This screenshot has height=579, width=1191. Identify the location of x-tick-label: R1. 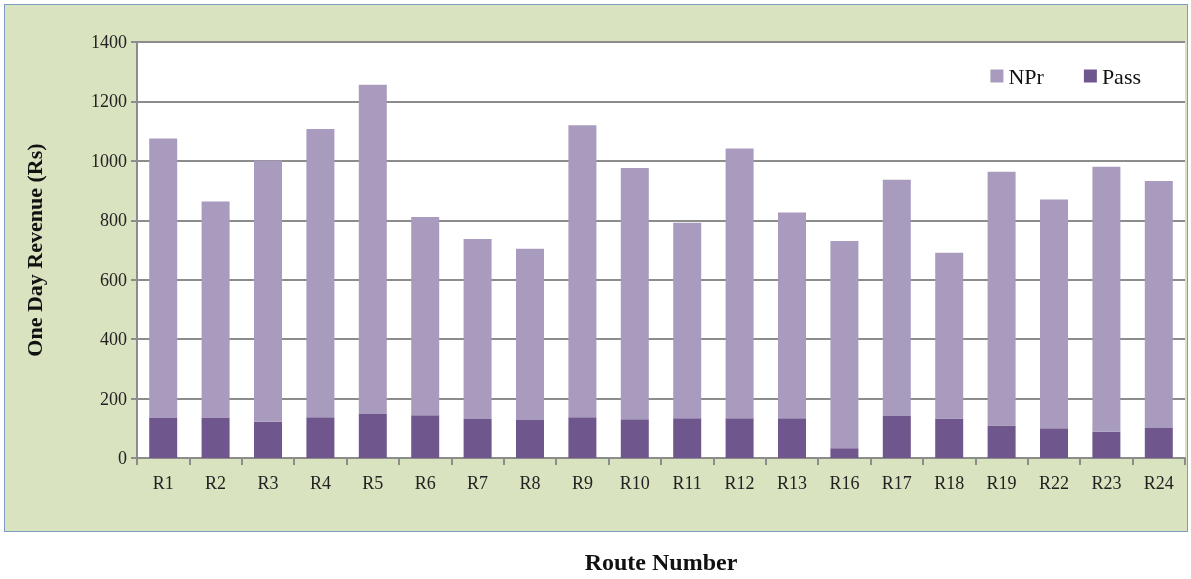
(163, 483).